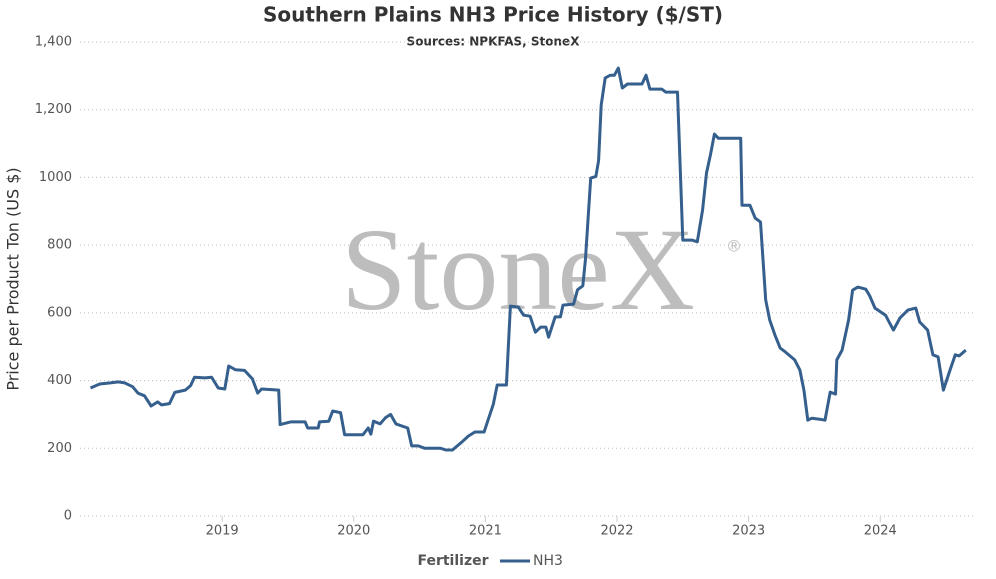 The height and width of the screenshot is (579, 996). I want to click on x-tick-label: 2021, so click(485, 531).